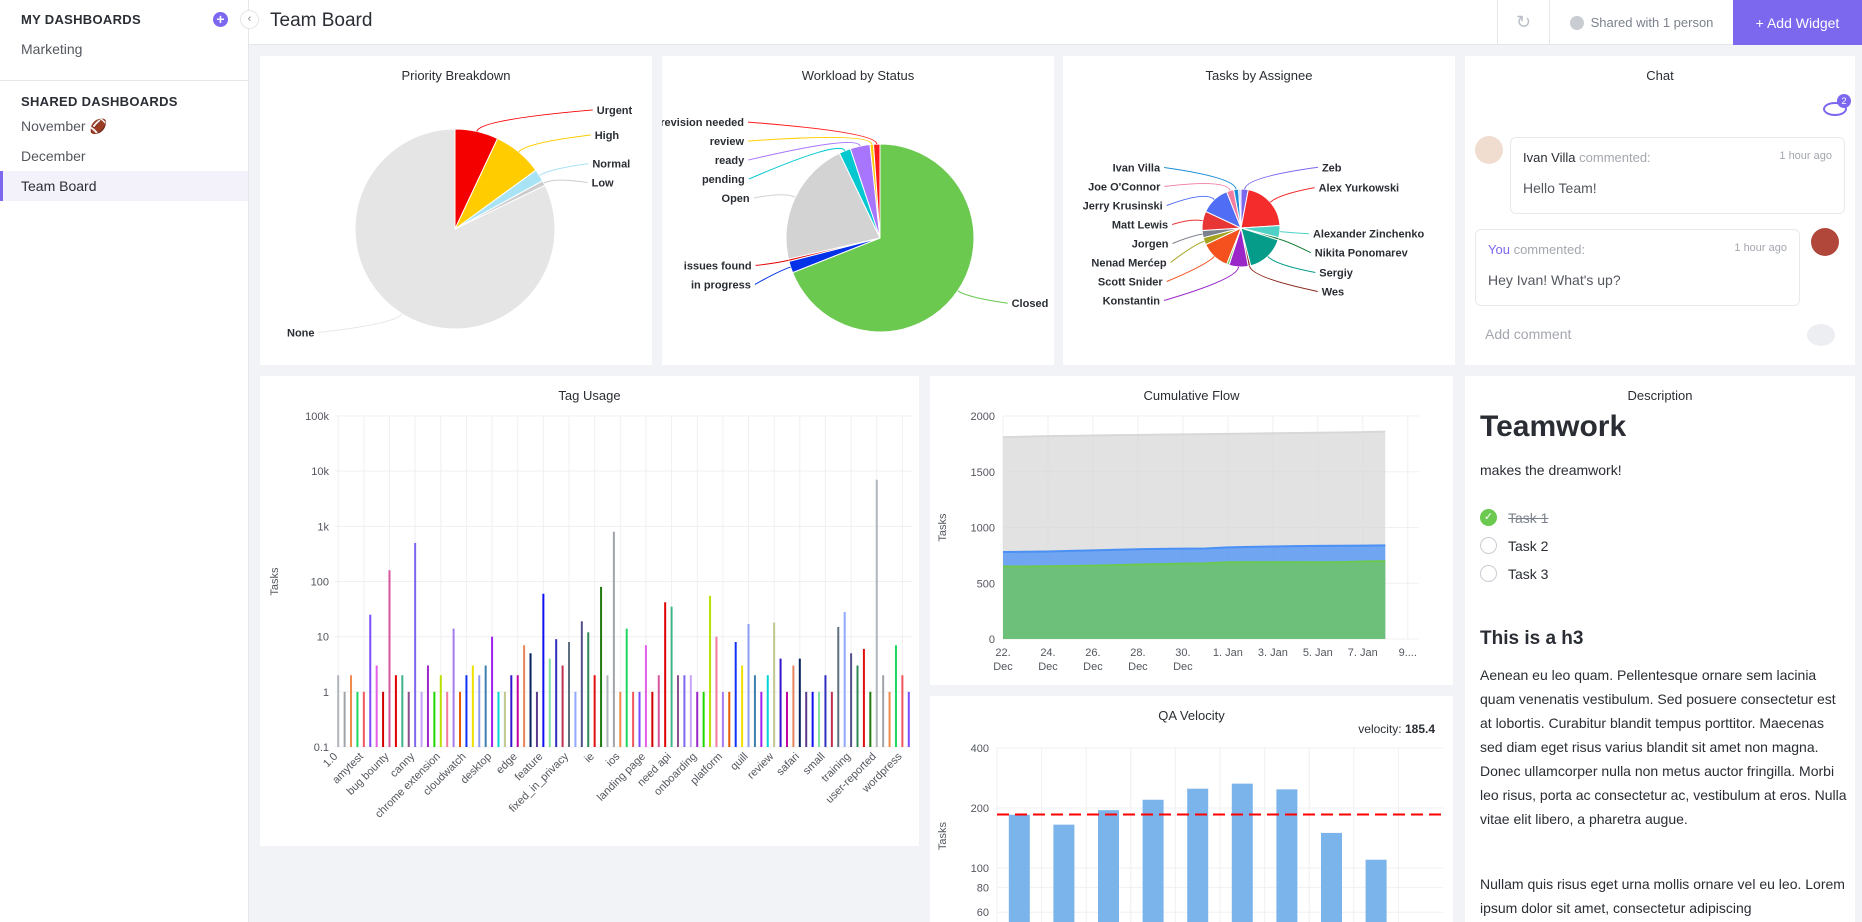 This screenshot has height=922, width=1862. What do you see at coordinates (1123, 206) in the screenshot?
I see `pie-label: Jerry Krusinski` at bounding box center [1123, 206].